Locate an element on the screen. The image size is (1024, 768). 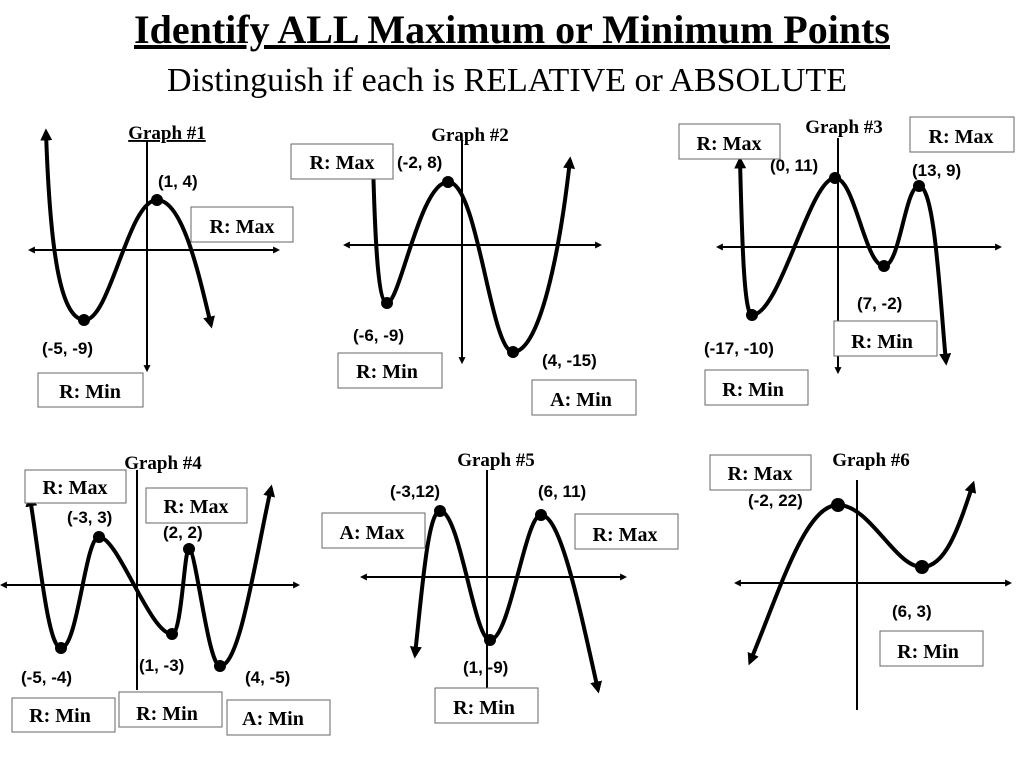
graph-5-label-box-max1 is located at coordinates (373, 530).